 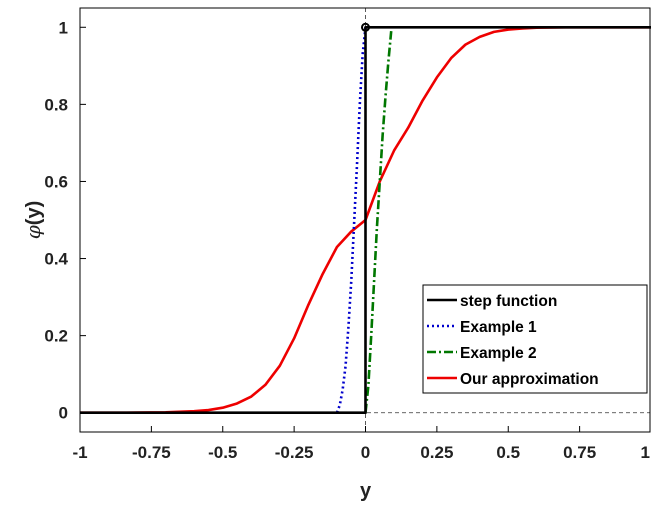 I want to click on x-tick-label: 0.25, so click(x=436, y=452).